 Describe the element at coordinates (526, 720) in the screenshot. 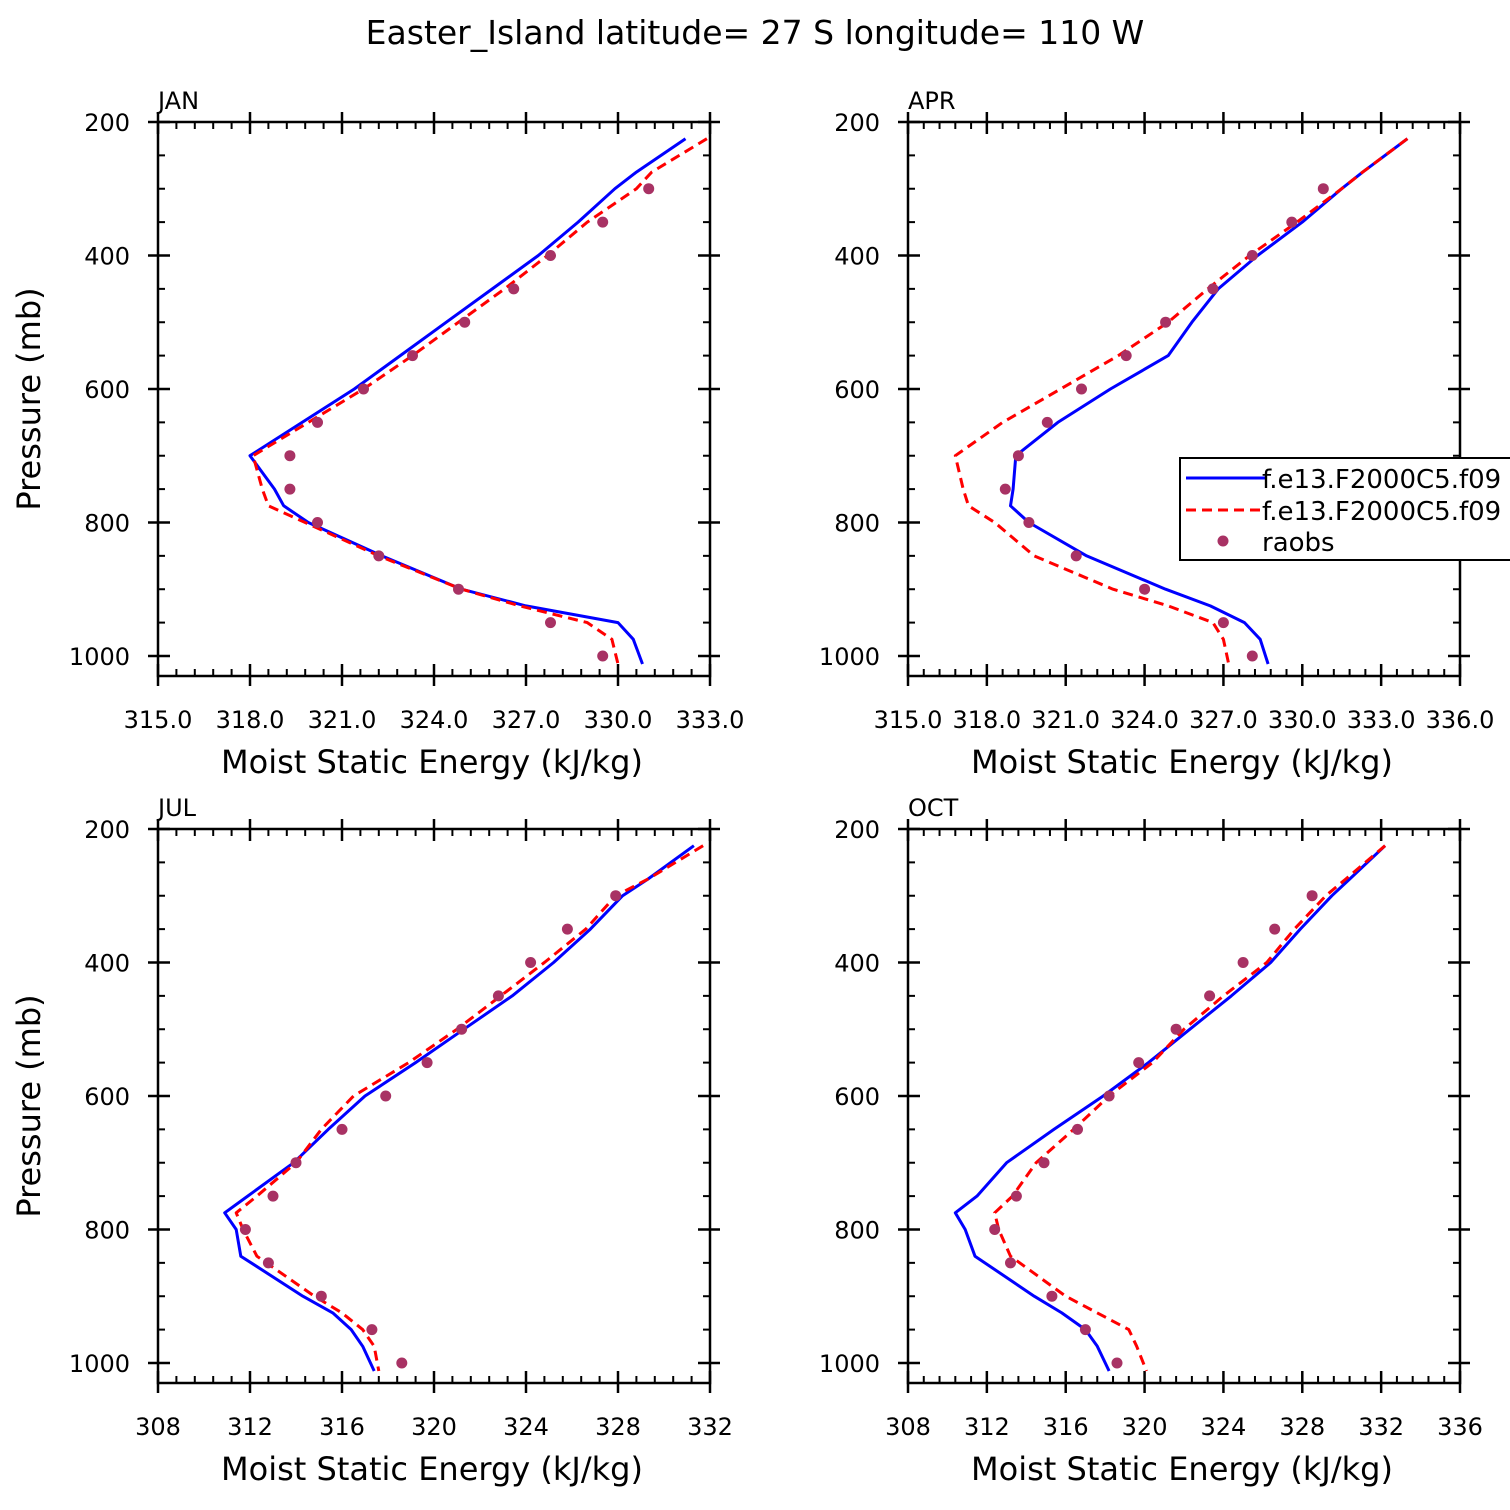

I see `x-tick-label: 327.0` at that location.